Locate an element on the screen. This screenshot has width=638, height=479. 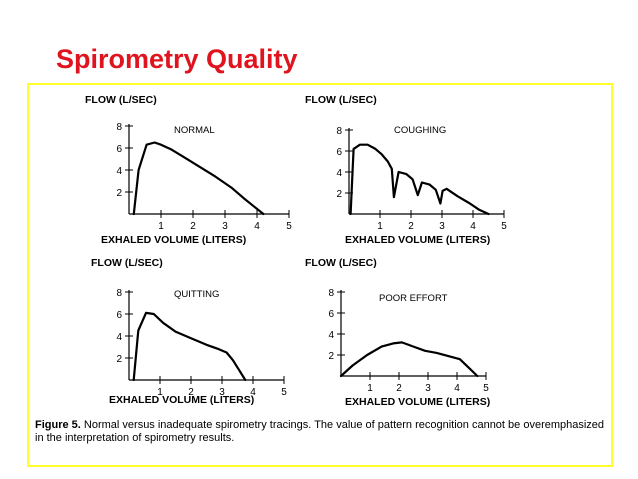
curve-name: POOR EFFORT is located at coordinates (413, 298).